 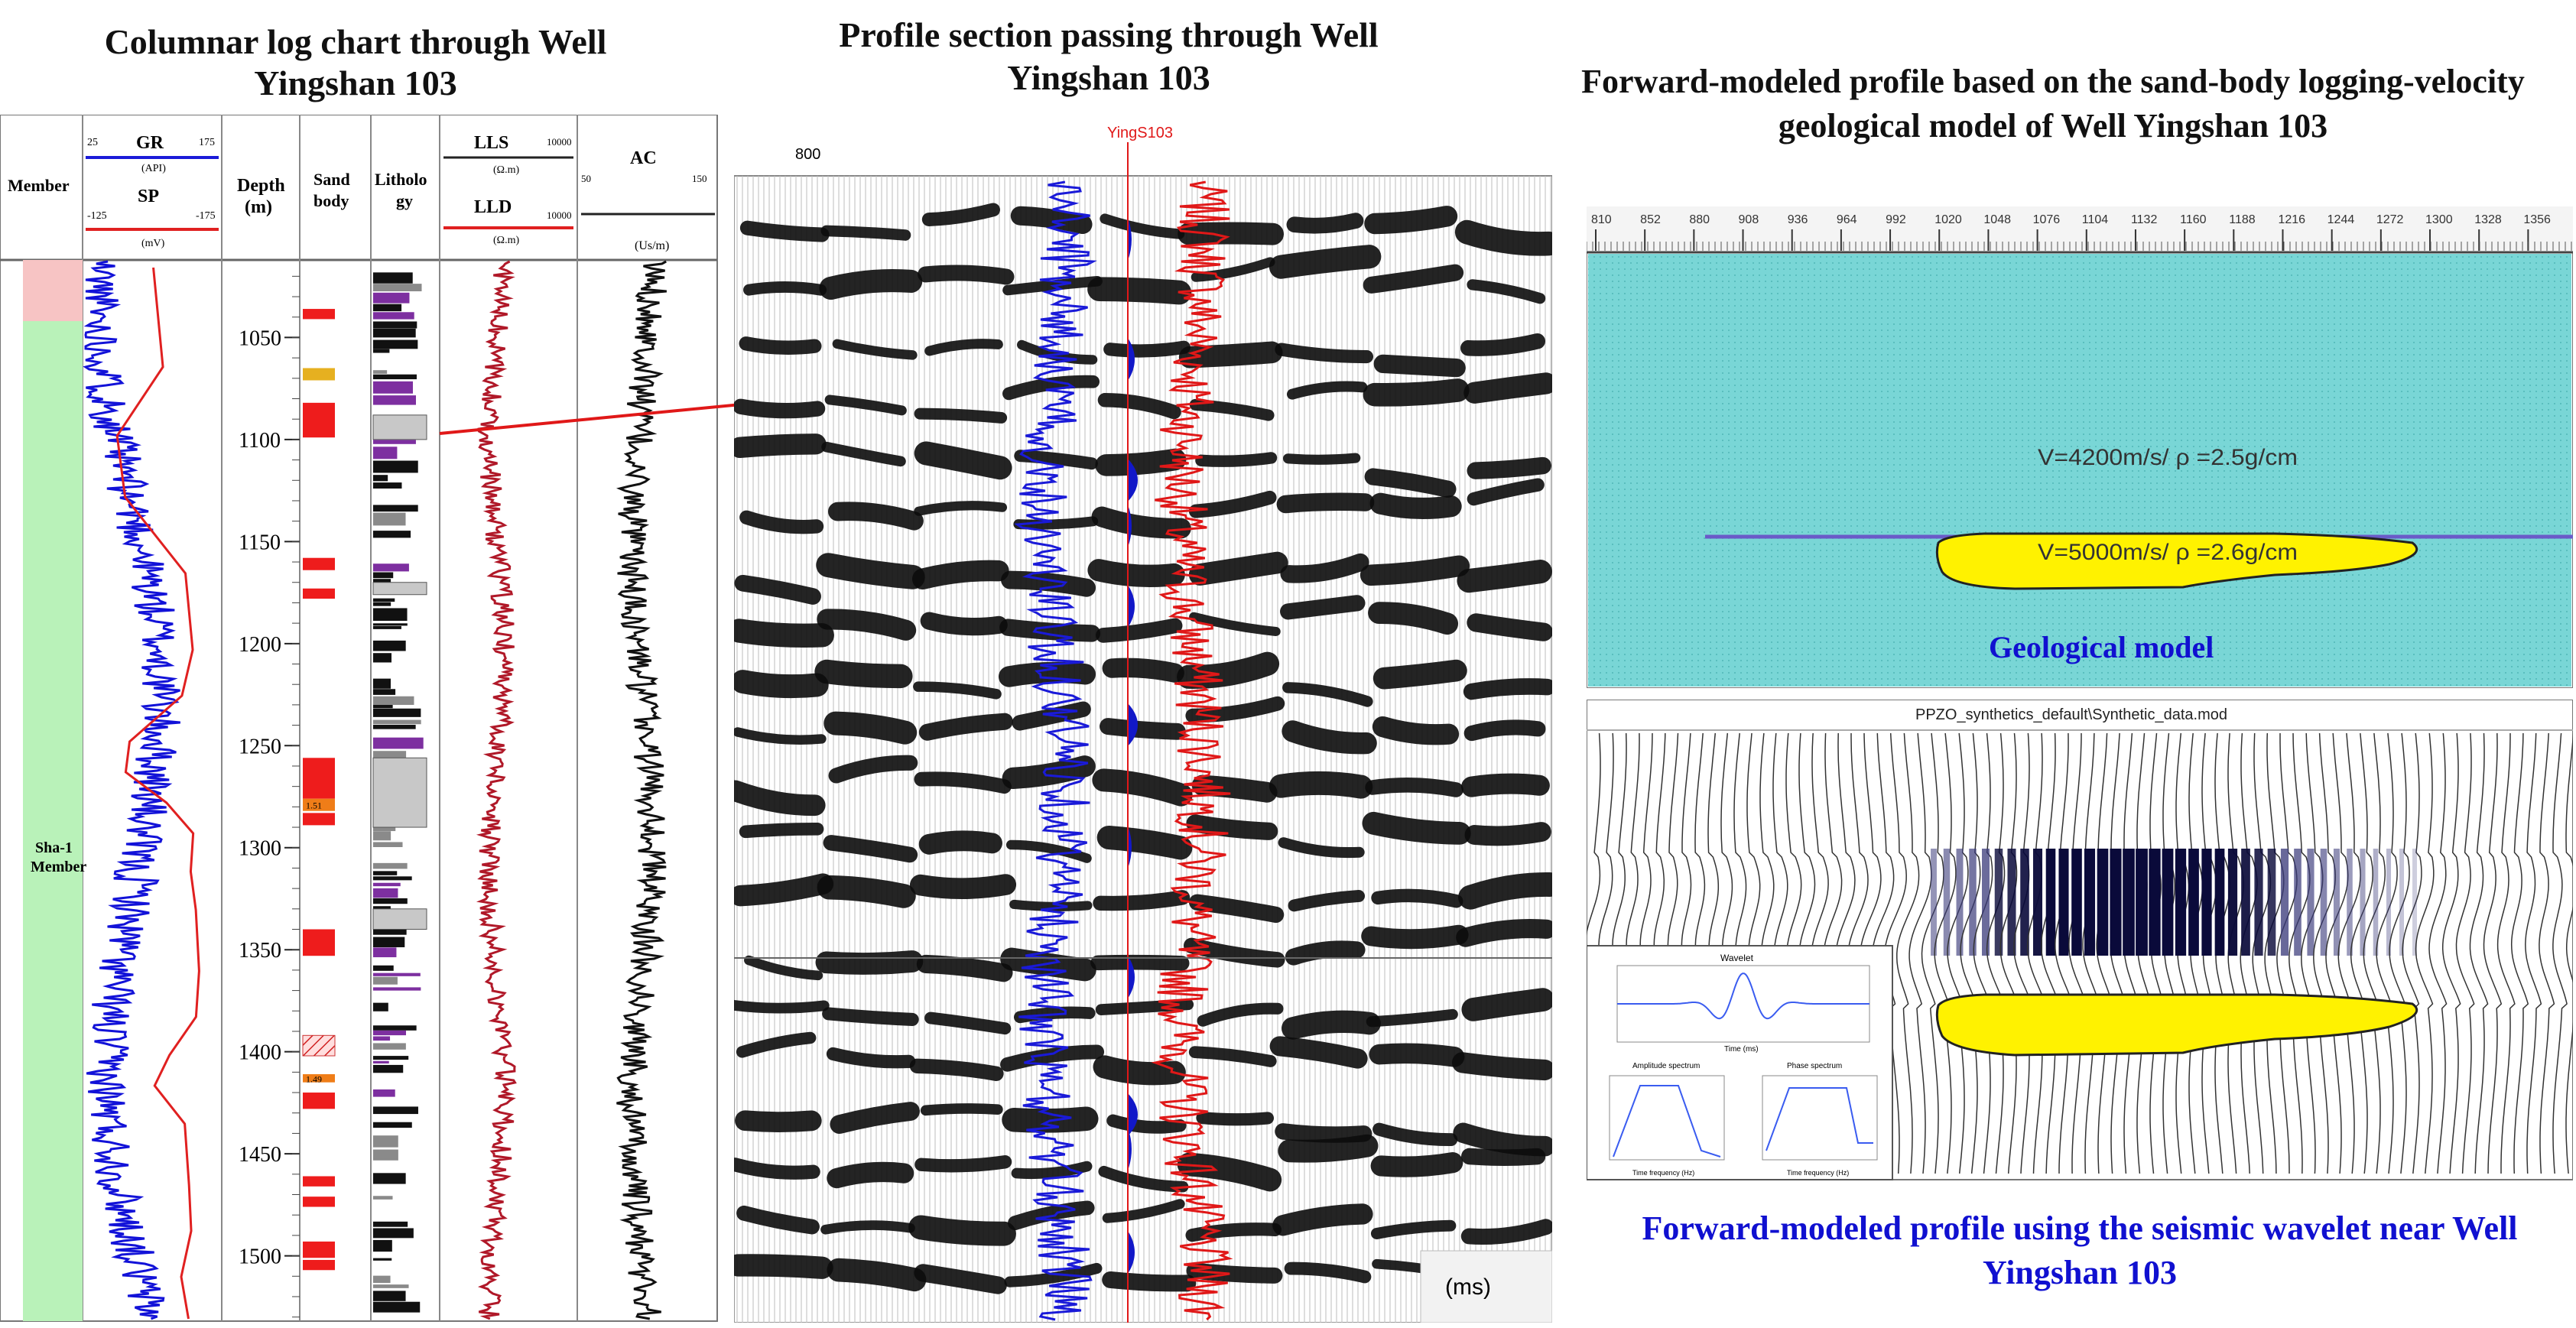 What do you see at coordinates (1997, 219) in the screenshot?
I see `ruler-tick-label: 1048` at bounding box center [1997, 219].